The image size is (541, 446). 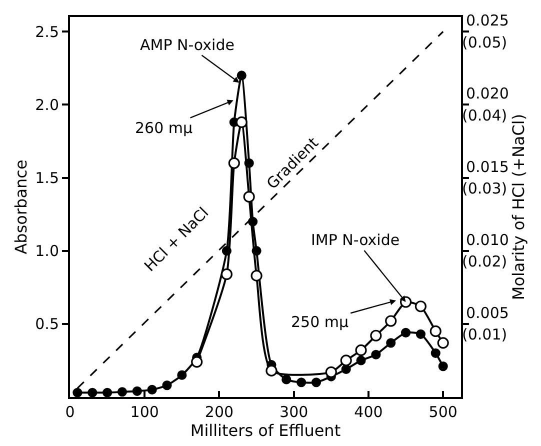 I want to click on y2-tick-label: 0.020, so click(x=487, y=93).